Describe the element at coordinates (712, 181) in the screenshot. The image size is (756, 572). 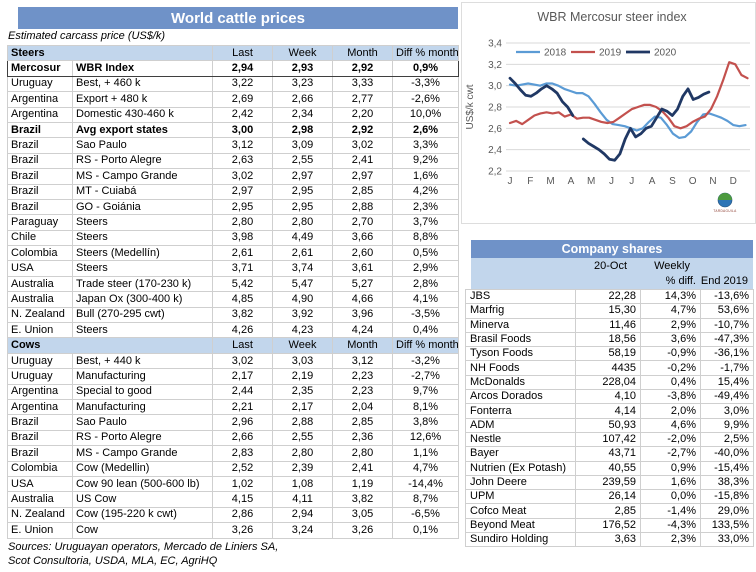
I see `x-axis-tick-label: N` at that location.